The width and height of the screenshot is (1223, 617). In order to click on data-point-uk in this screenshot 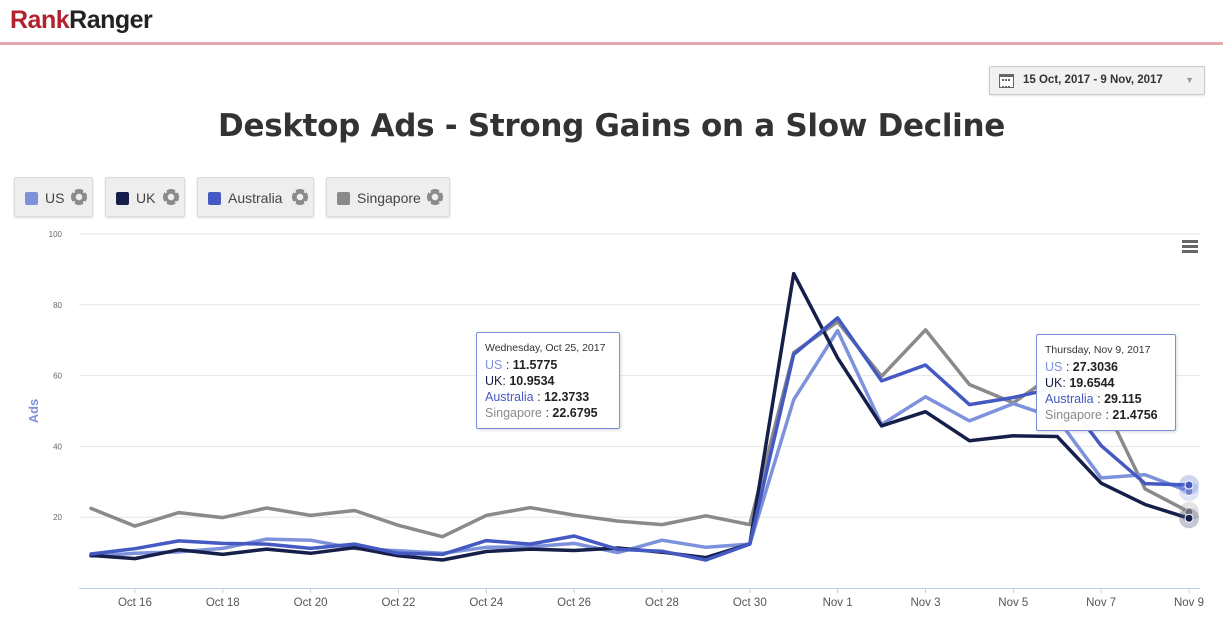, I will do `click(1189, 518)`.